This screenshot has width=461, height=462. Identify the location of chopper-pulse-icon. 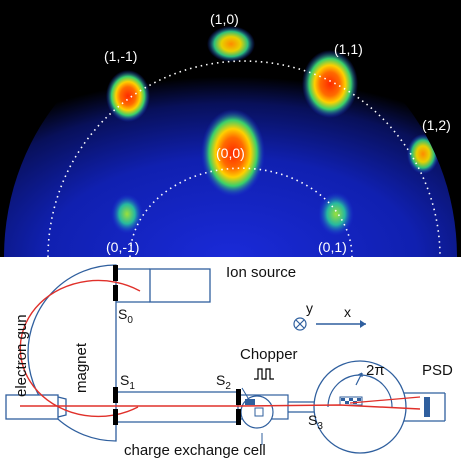
(264, 374).